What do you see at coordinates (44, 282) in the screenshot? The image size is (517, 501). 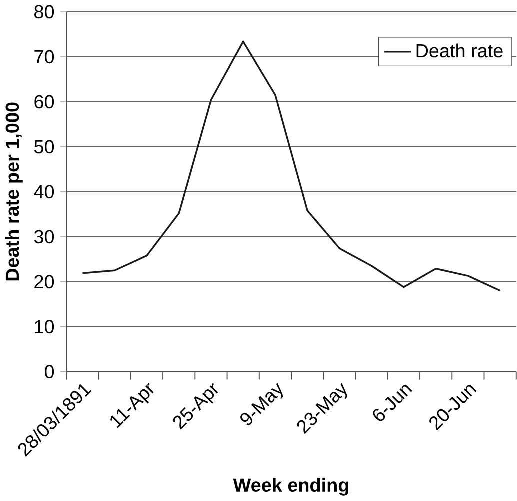 I see `y-tick-label: 20` at bounding box center [44, 282].